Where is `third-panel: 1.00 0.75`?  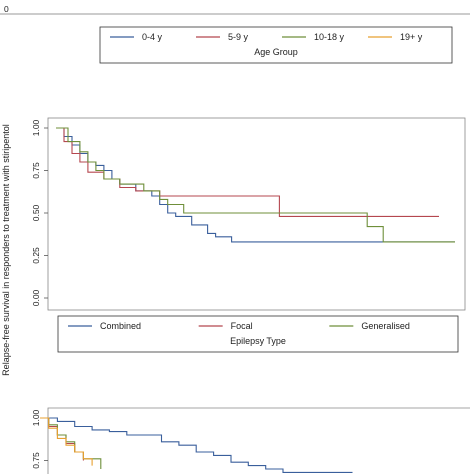
third-panel: 1.00 0.75 is located at coordinates (250, 440).